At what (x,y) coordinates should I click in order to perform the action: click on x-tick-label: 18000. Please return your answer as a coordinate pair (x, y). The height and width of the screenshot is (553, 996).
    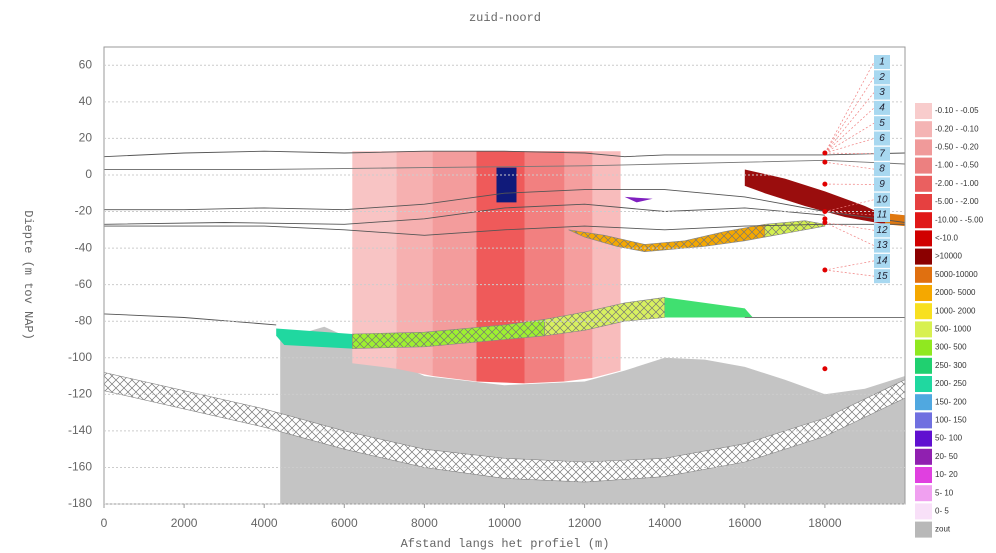
    Looking at the image, I should click on (825, 523).